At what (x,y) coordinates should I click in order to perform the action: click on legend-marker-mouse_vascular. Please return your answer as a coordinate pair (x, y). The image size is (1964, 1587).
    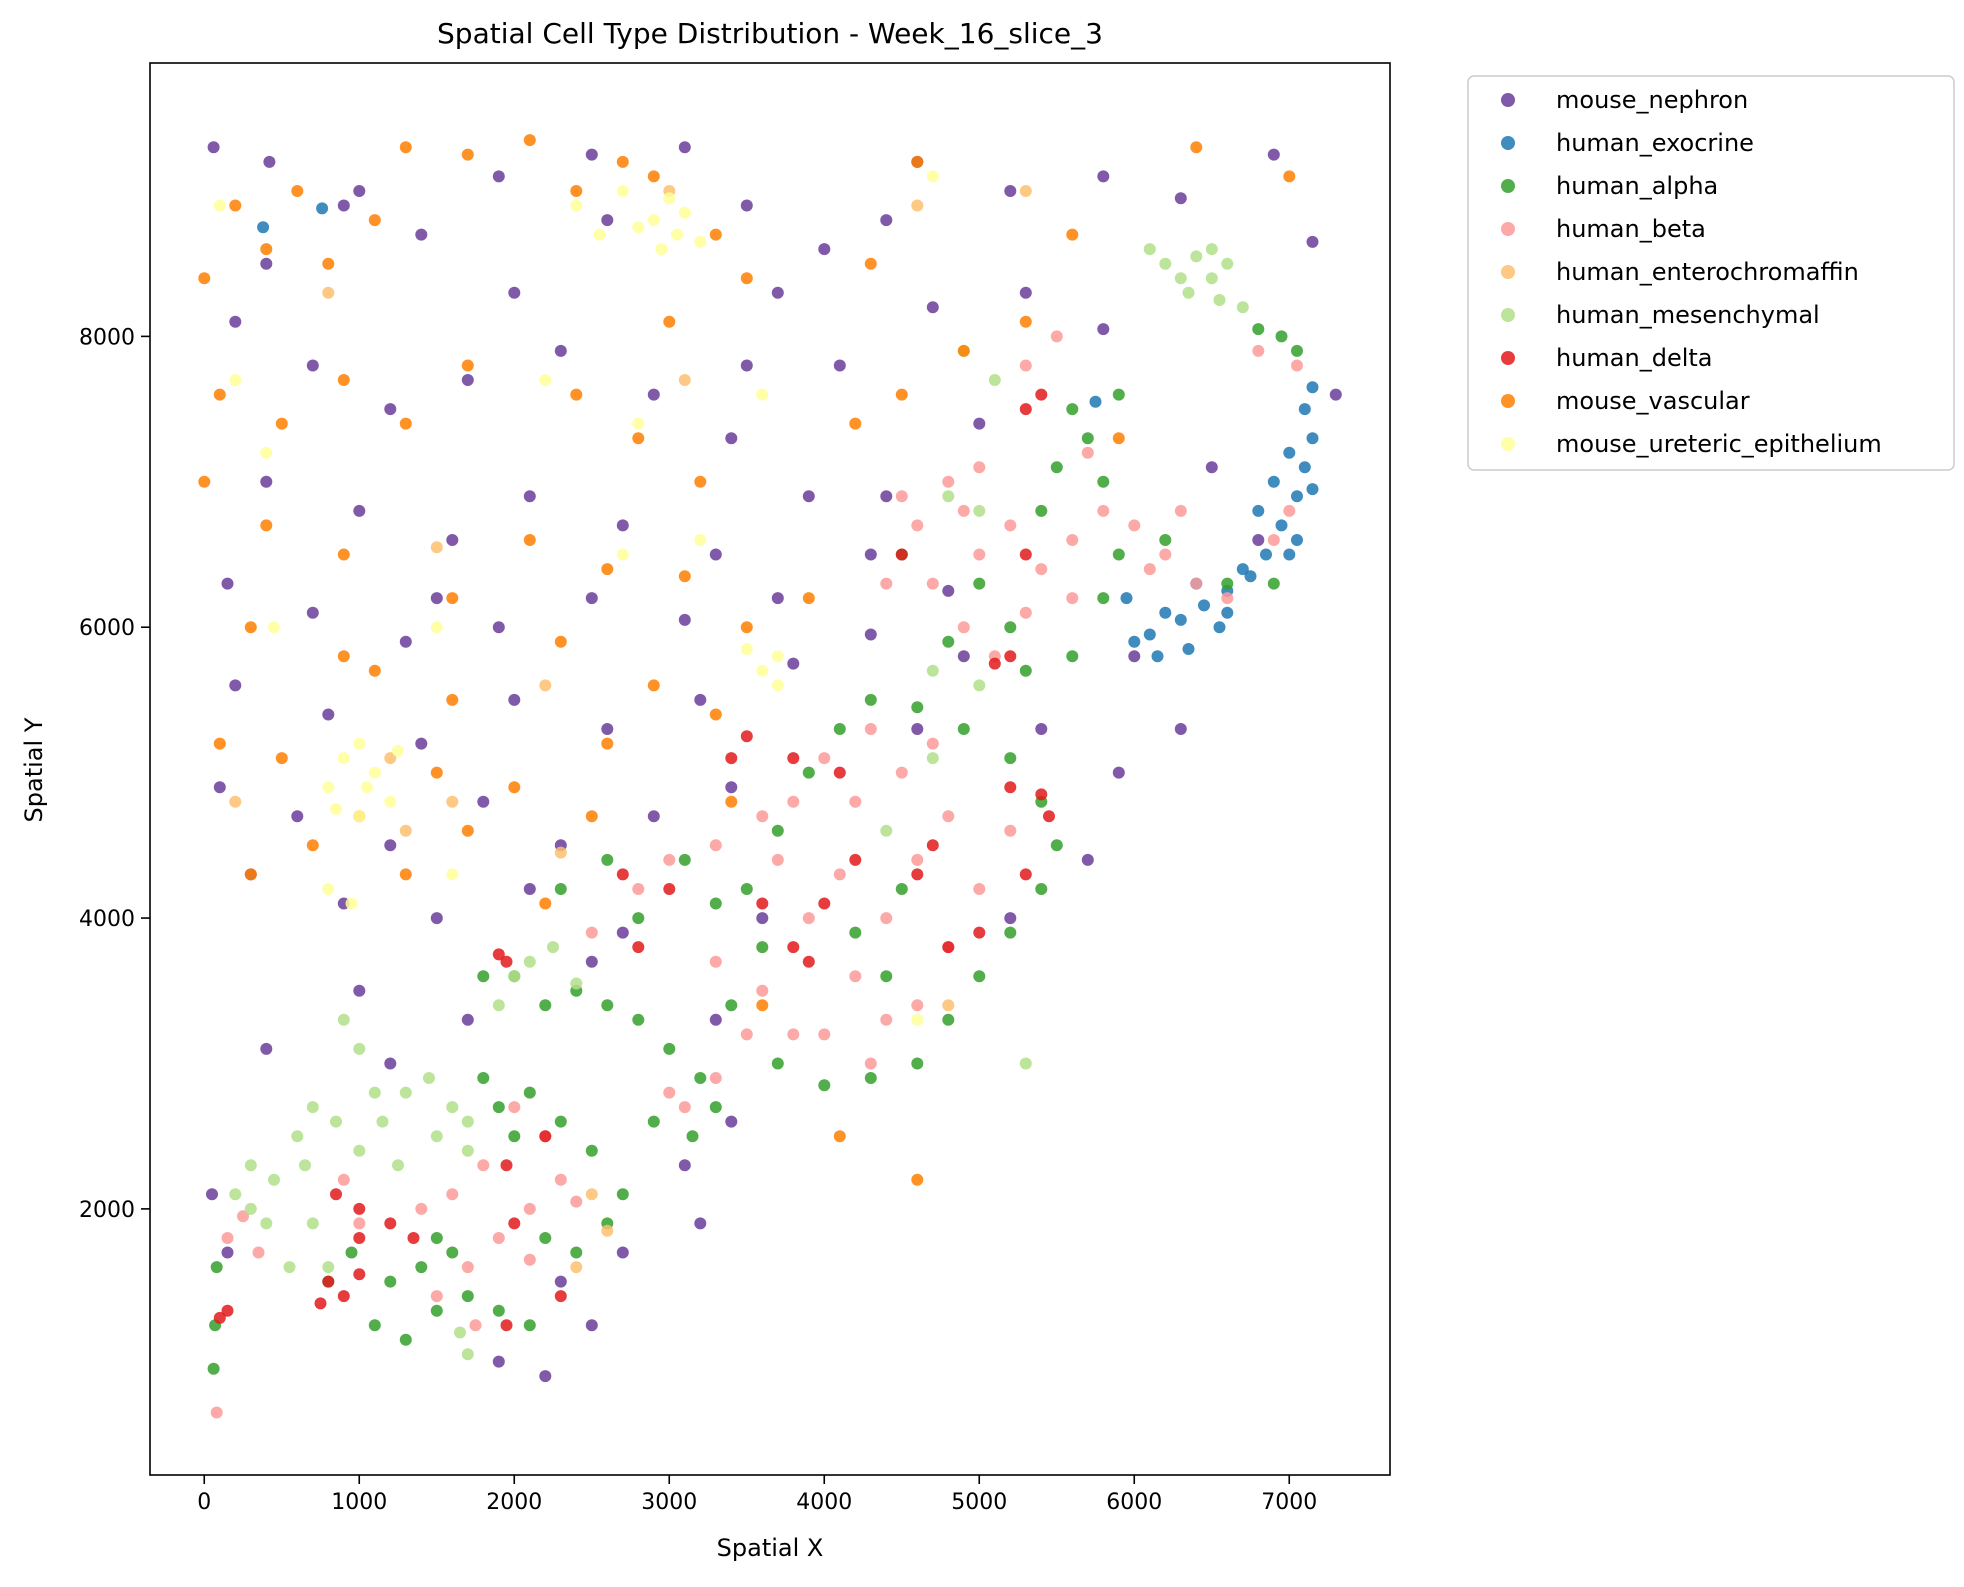
    Looking at the image, I should click on (1508, 401).